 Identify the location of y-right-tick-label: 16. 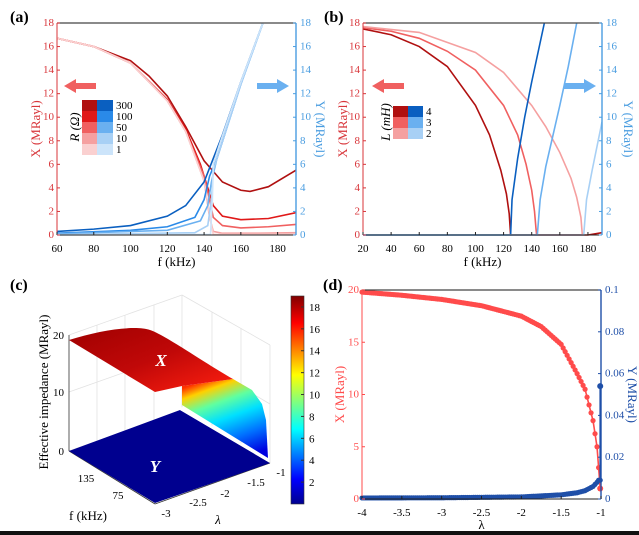
(612, 47).